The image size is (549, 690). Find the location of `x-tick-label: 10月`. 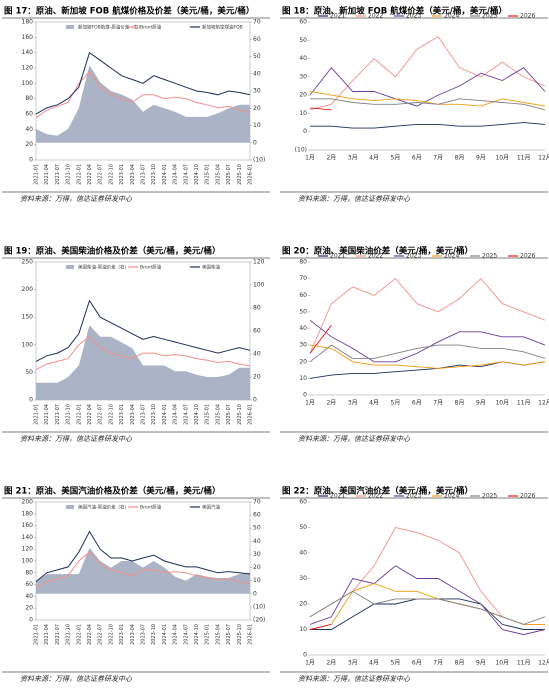

x-tick-label: 10月 is located at coordinates (502, 663).